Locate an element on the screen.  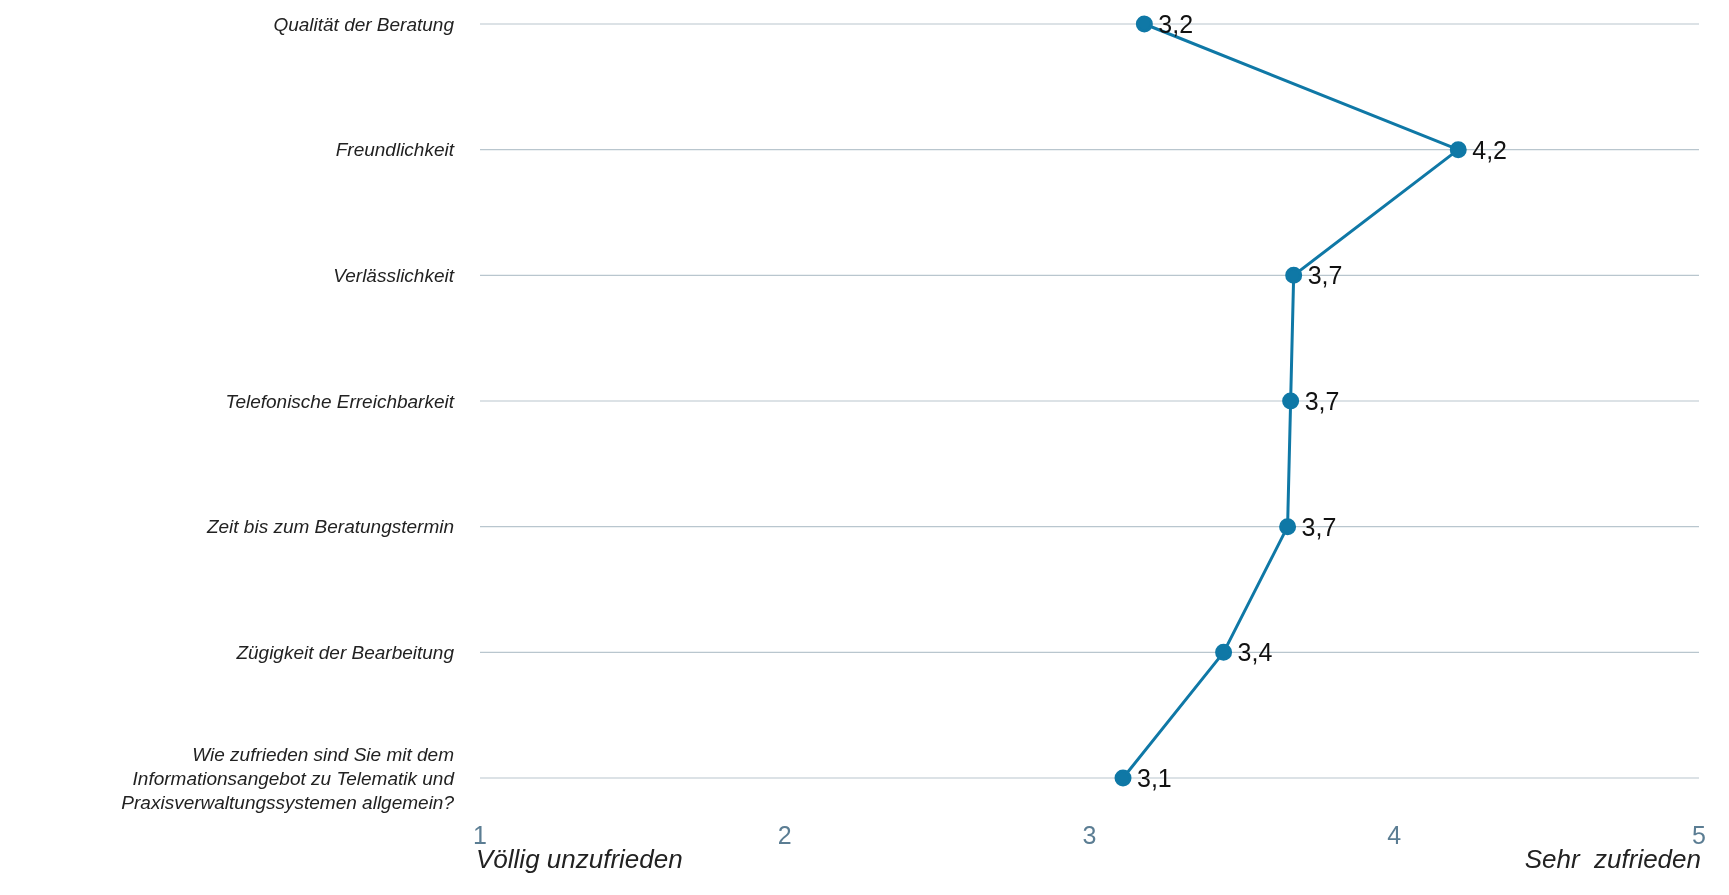
data-label: 4,2 is located at coordinates (1490, 149).